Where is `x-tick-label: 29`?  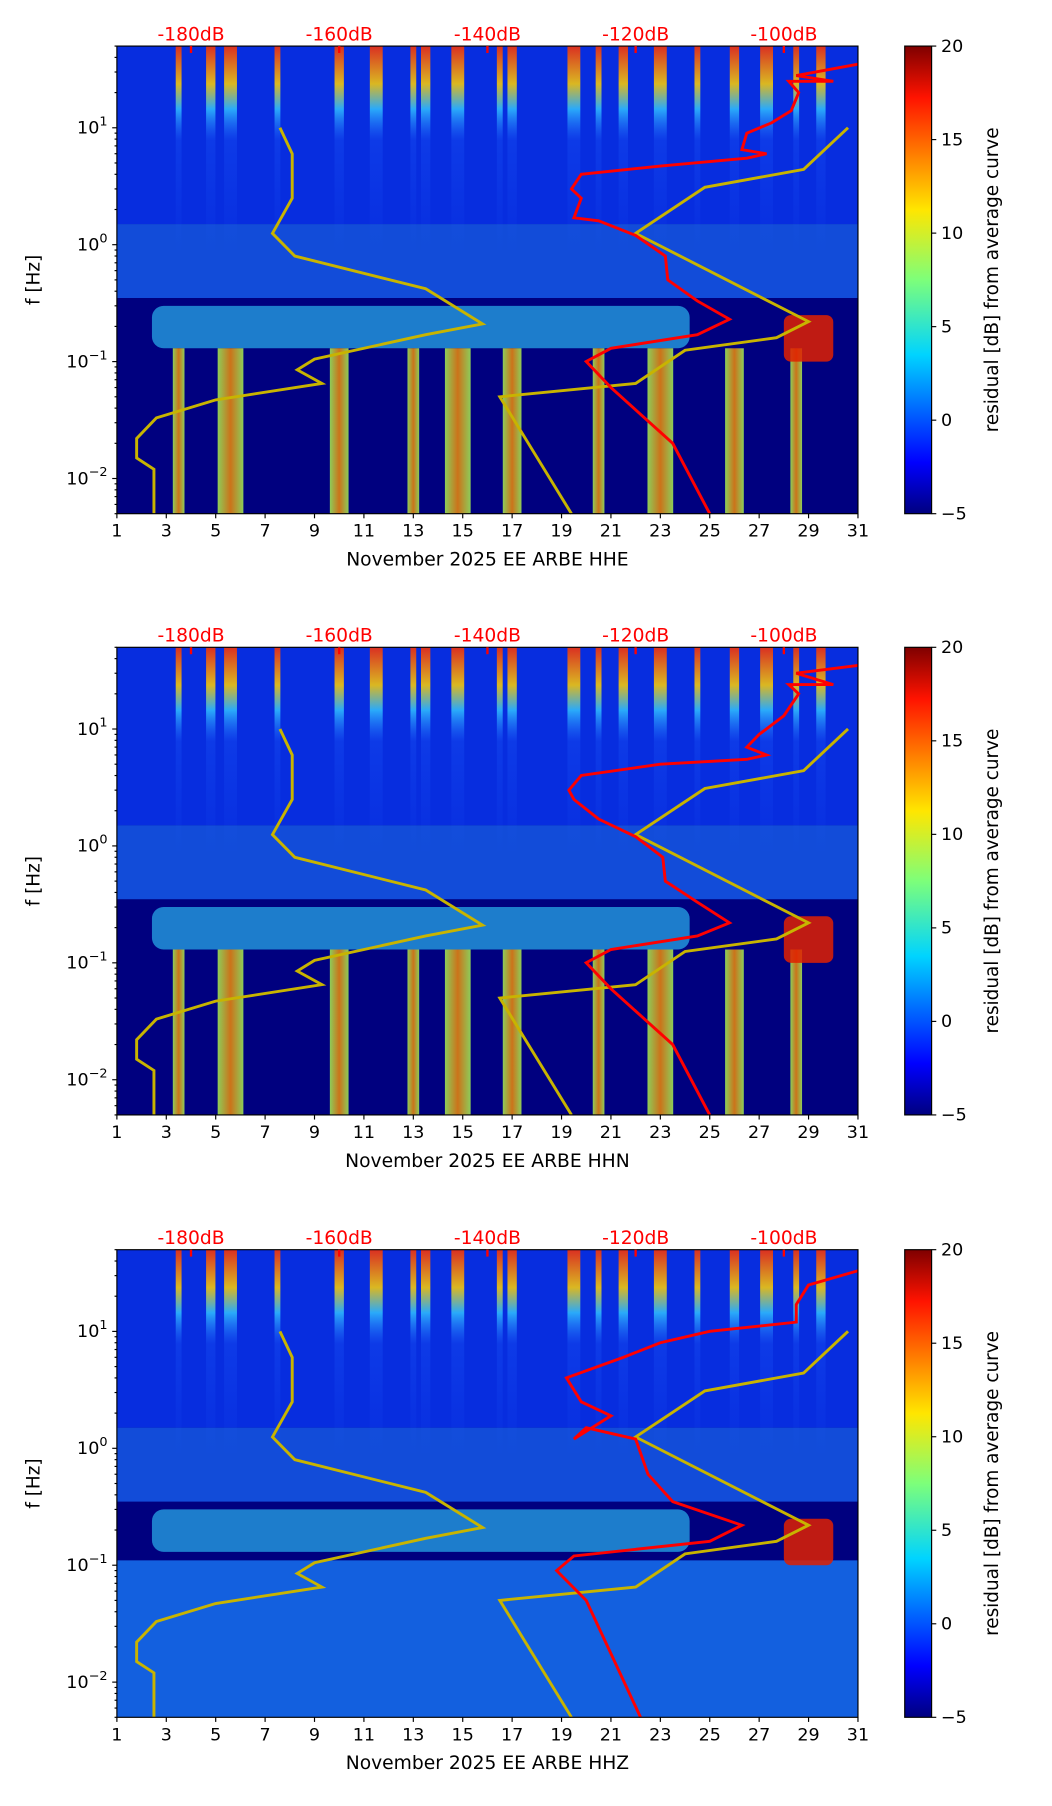
x-tick-label: 29 is located at coordinates (808, 1735).